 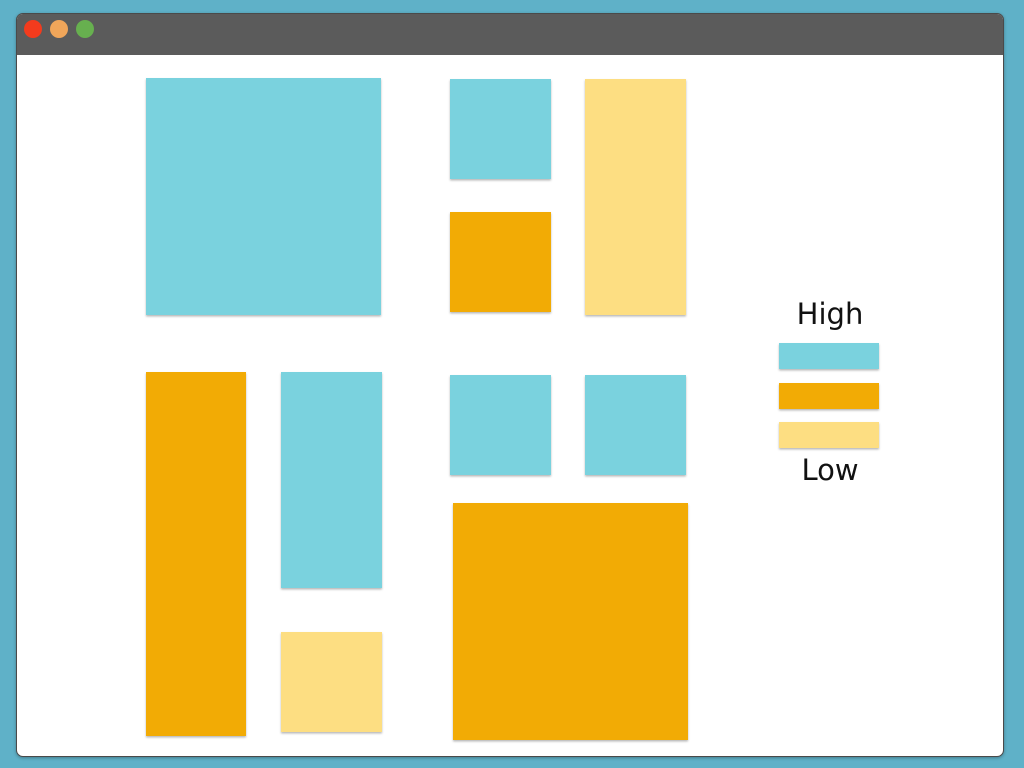 What do you see at coordinates (500, 129) in the screenshot?
I see `tile-b` at bounding box center [500, 129].